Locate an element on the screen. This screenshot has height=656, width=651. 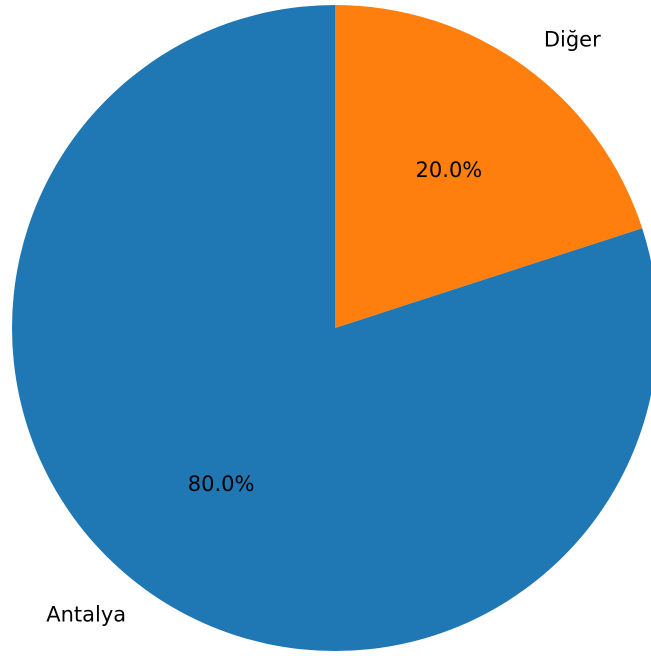
value-label: 20.0% is located at coordinates (449, 170).